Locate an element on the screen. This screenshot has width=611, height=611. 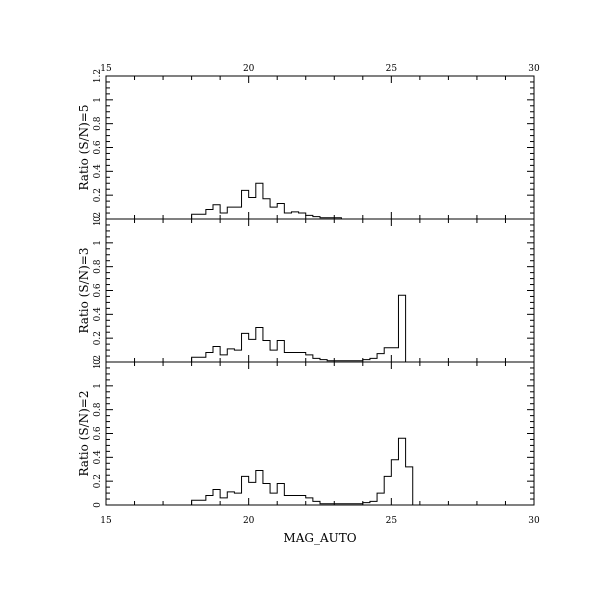
x-tick-label: 25 is located at coordinates (392, 521).